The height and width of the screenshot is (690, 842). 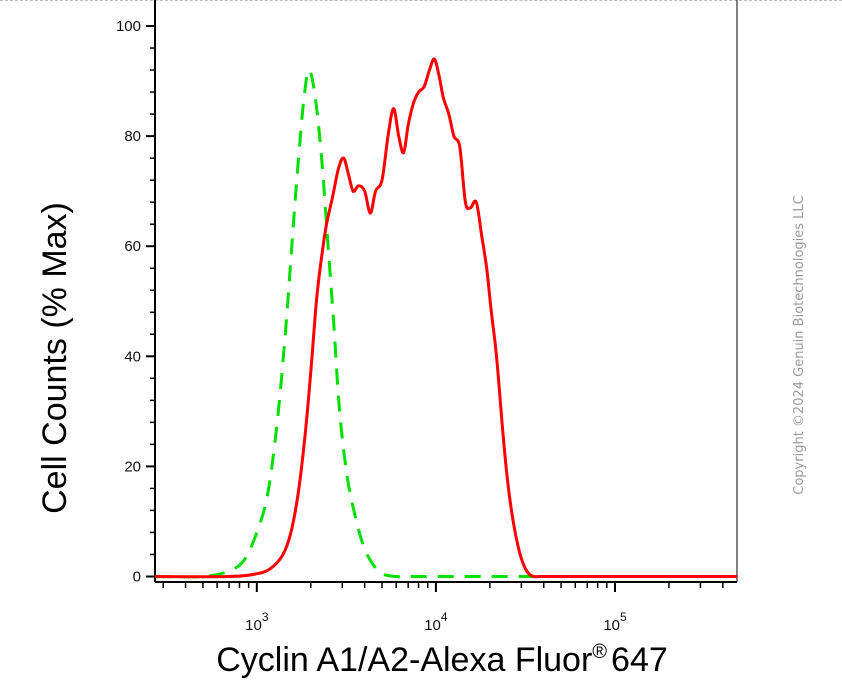 What do you see at coordinates (135, 301) in the screenshot?
I see `y-ticks-group: 0 20 40 60 80 100` at bounding box center [135, 301].